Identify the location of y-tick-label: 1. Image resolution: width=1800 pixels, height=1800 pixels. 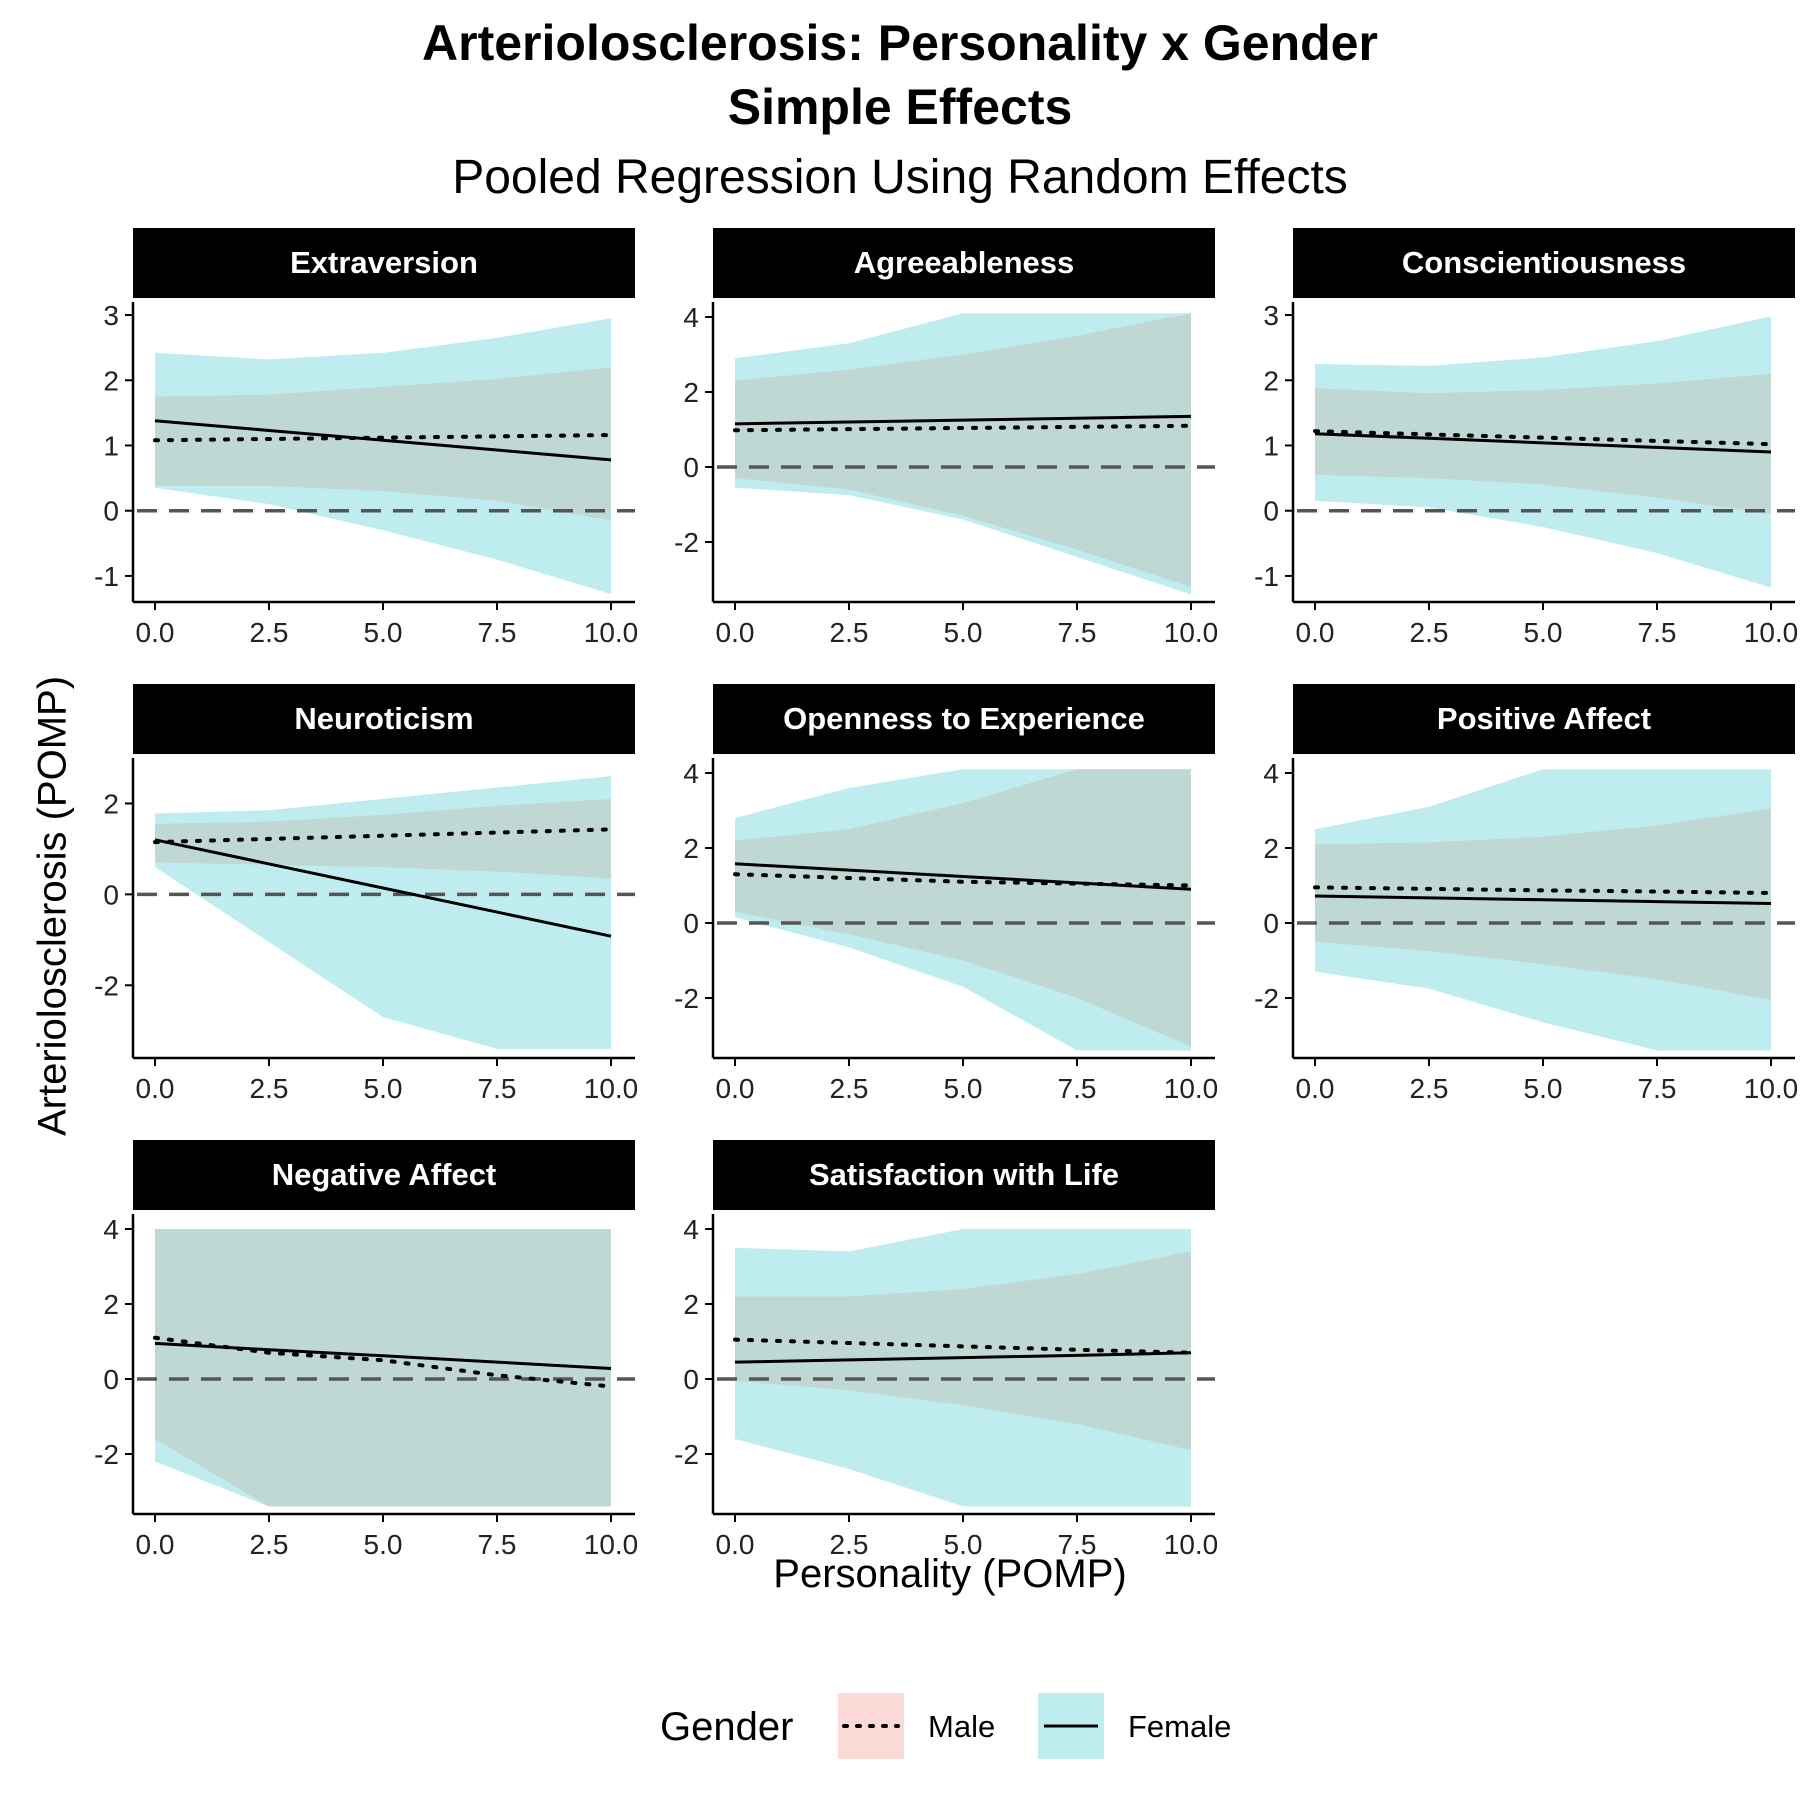
(111, 445).